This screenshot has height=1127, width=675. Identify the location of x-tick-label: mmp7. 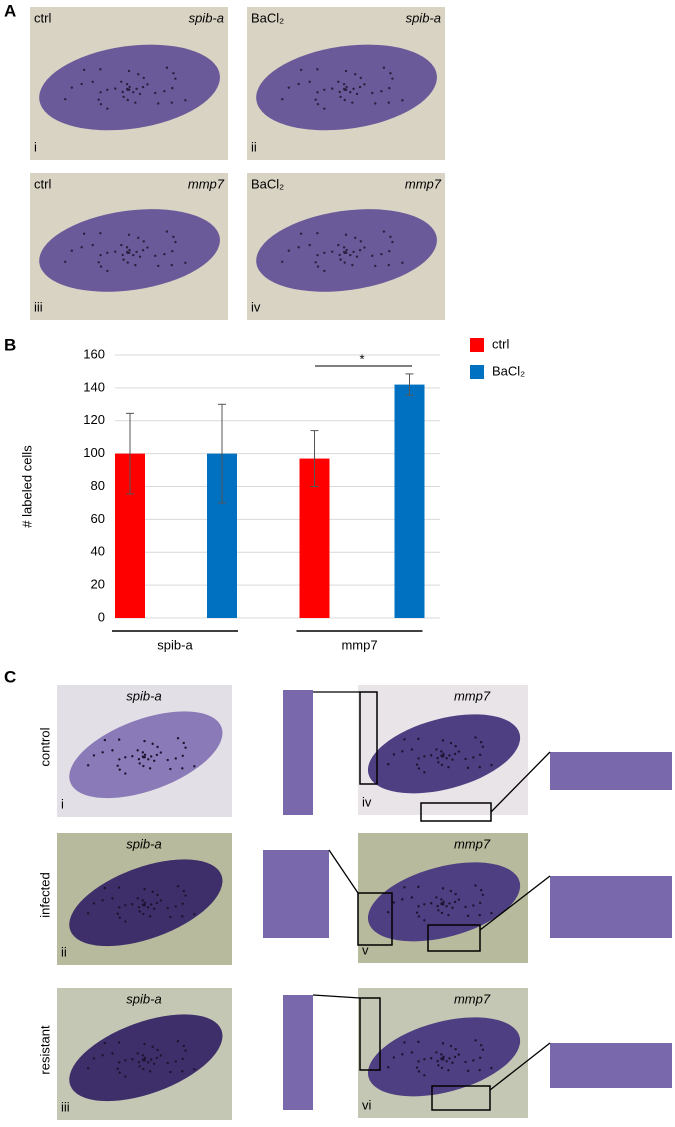
(359, 644).